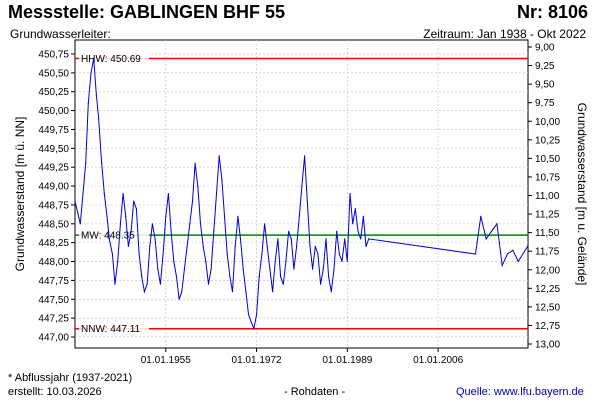 The image size is (600, 400). What do you see at coordinates (547, 122) in the screenshot?
I see `y2-tick-label: 10,00` at bounding box center [547, 122].